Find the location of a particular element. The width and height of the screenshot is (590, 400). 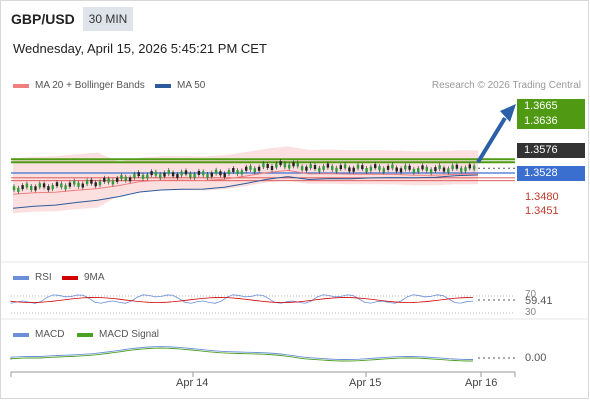

forecast-arrow-head is located at coordinates (508, 113).